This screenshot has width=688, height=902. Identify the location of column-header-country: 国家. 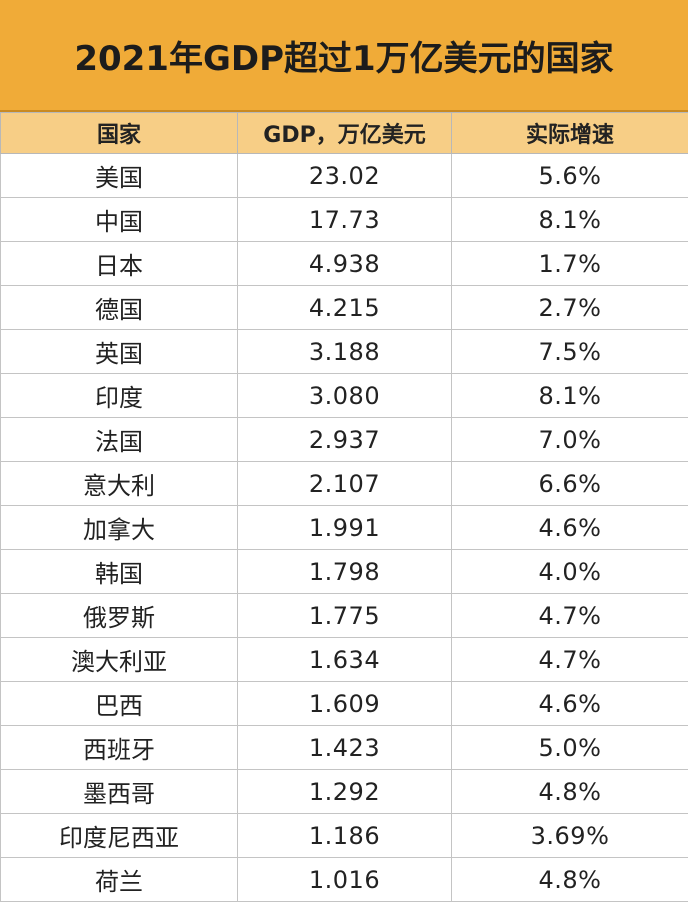
(119, 133).